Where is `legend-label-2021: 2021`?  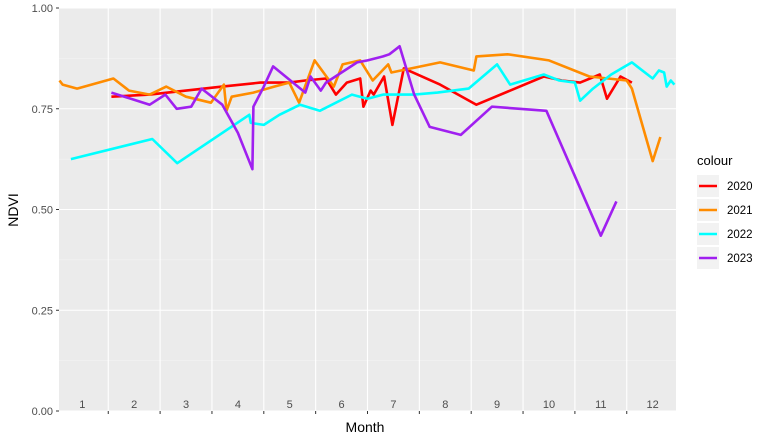 legend-label-2021: 2021 is located at coordinates (740, 211).